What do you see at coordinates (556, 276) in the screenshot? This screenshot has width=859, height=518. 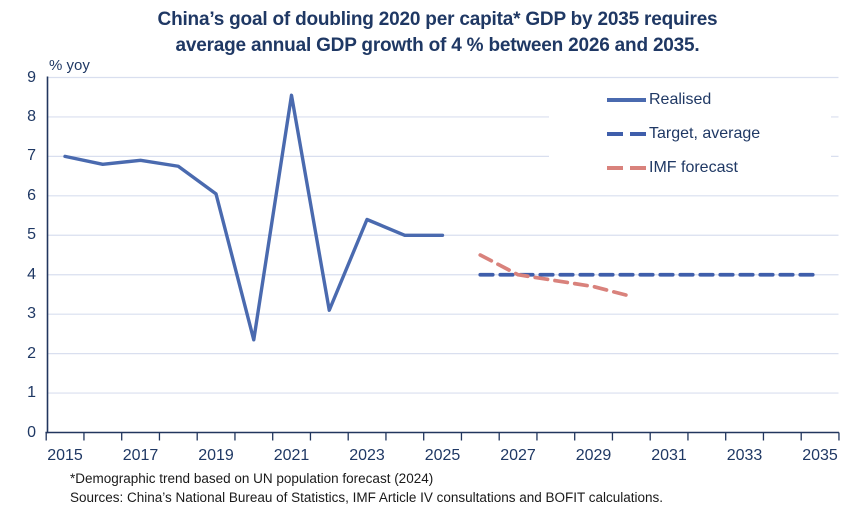 I see `series-line-imf-forecast` at bounding box center [556, 276].